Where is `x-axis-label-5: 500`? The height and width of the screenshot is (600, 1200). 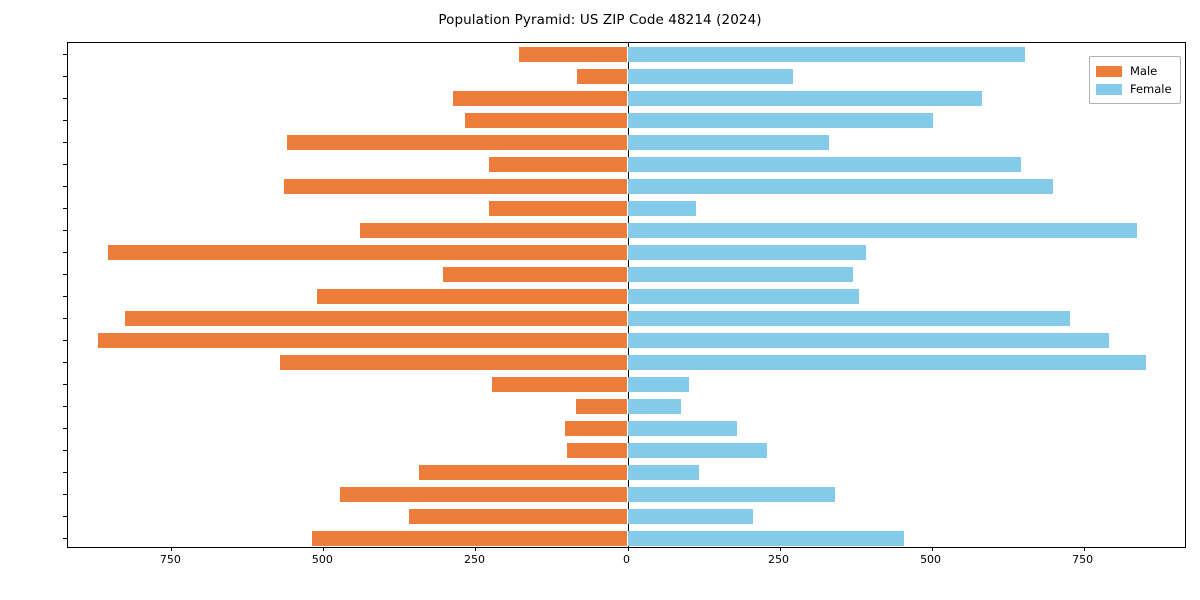
x-axis-label-5: 500 is located at coordinates (931, 559).